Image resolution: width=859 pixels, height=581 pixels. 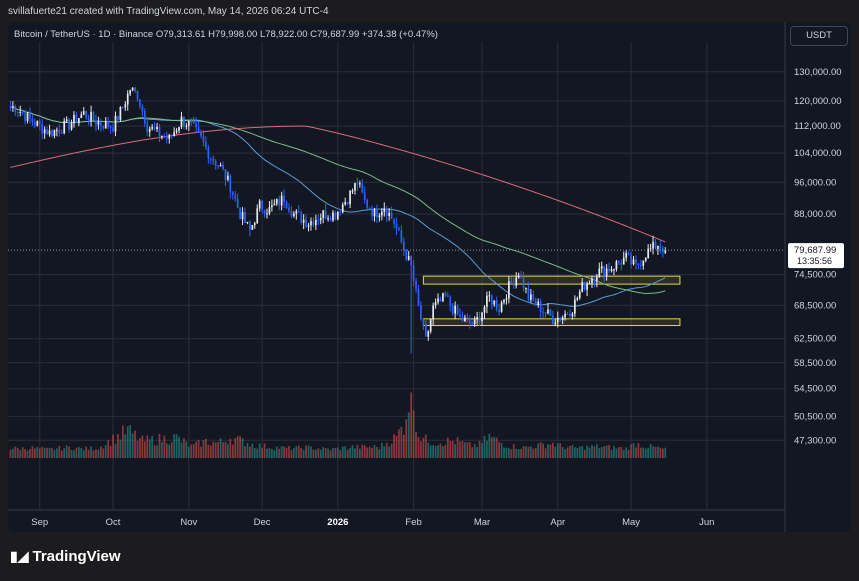 What do you see at coordinates (180, 34) in the screenshot?
I see `ohlc-open: O79,313.61` at bounding box center [180, 34].